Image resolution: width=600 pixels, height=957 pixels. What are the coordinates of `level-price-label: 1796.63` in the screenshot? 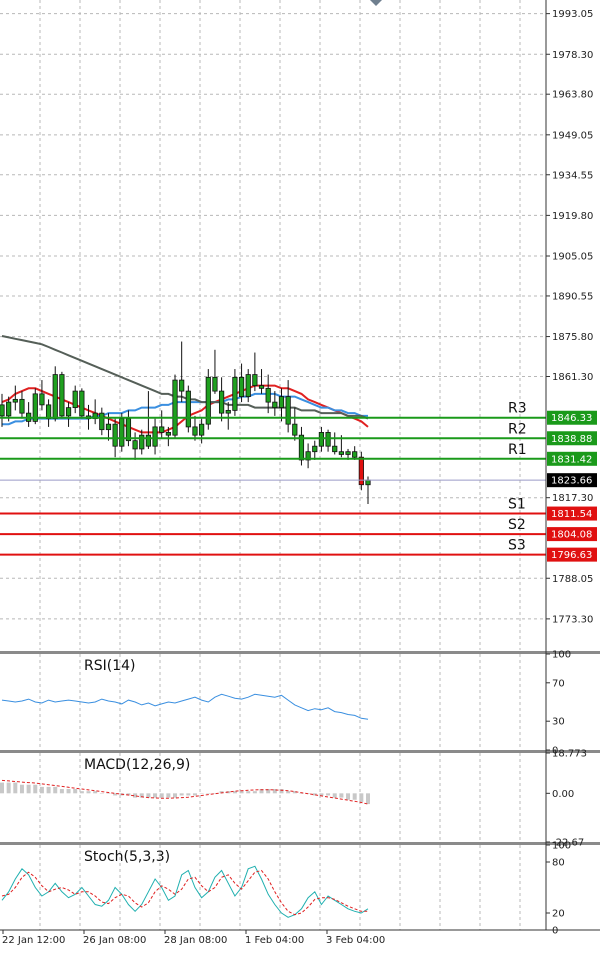 It's located at (571, 555).